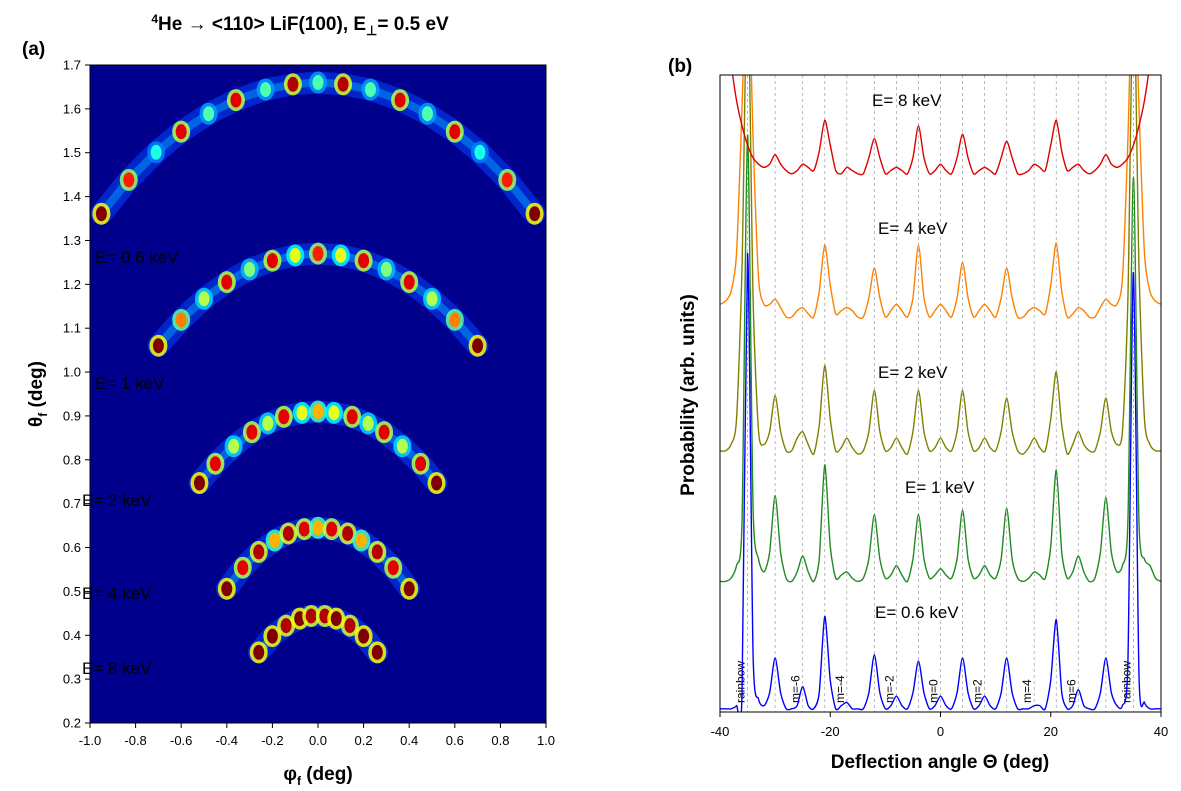 The height and width of the screenshot is (791, 1181). I want to click on energy-label: E= 1 keV, so click(130, 383).